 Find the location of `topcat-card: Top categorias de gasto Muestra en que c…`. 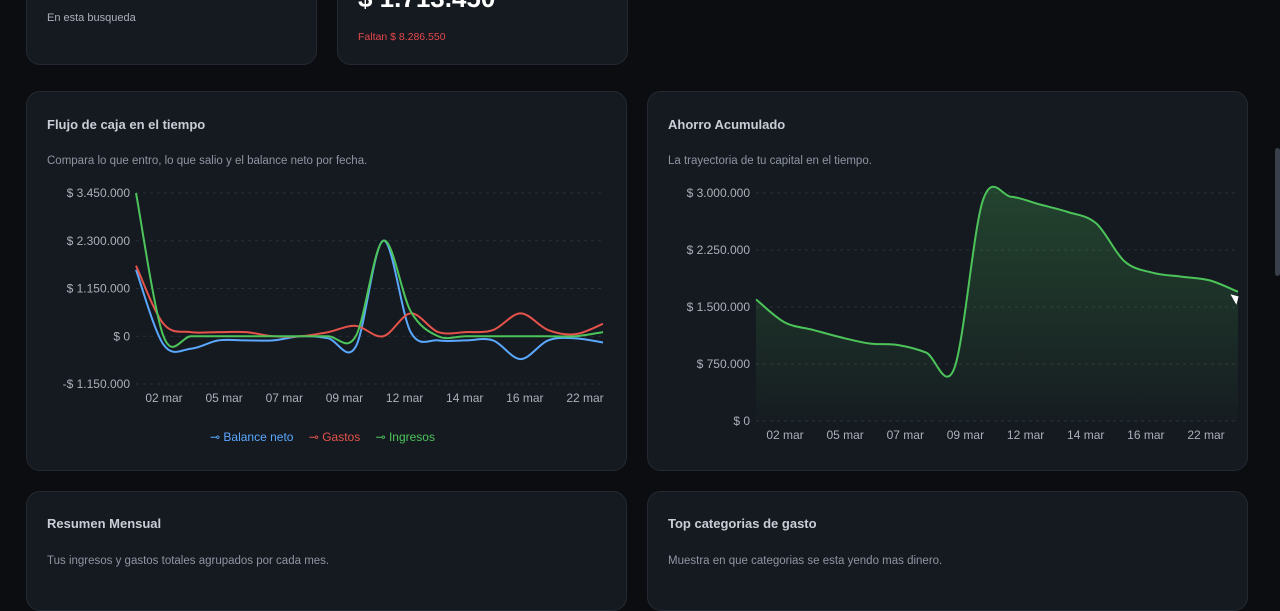

topcat-card: Top categorias de gasto Muestra en que c… is located at coordinates (947, 551).